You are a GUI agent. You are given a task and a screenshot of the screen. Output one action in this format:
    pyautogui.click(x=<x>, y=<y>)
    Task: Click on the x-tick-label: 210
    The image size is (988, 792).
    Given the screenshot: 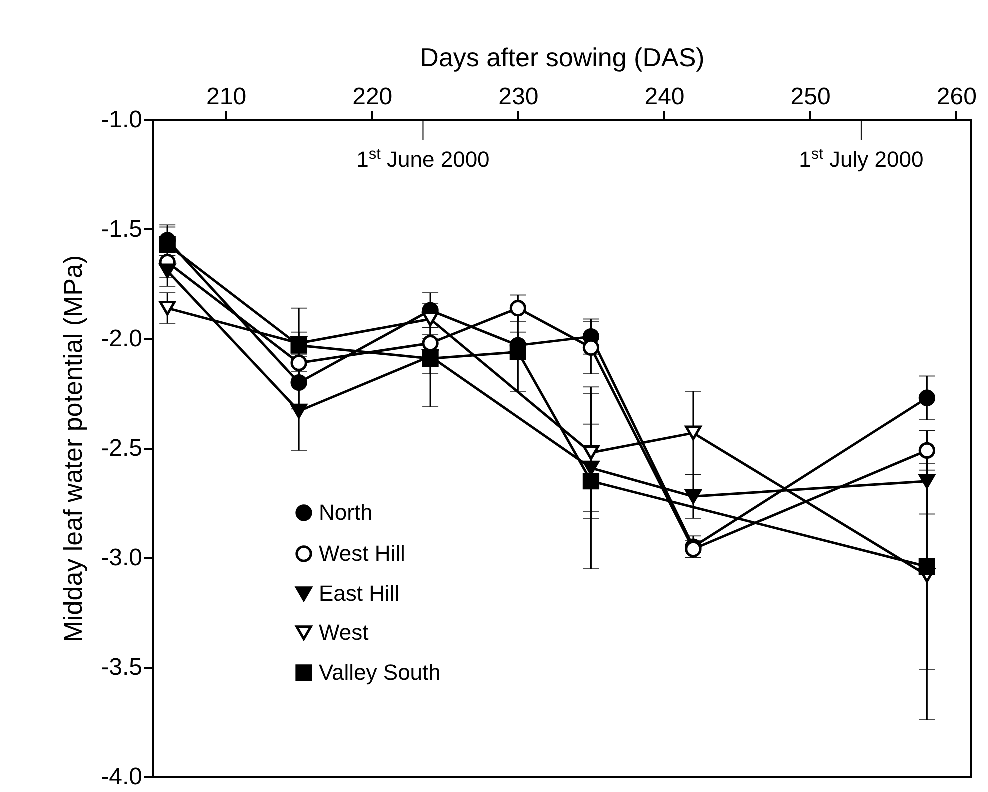 What is the action you would take?
    pyautogui.click(x=226, y=97)
    